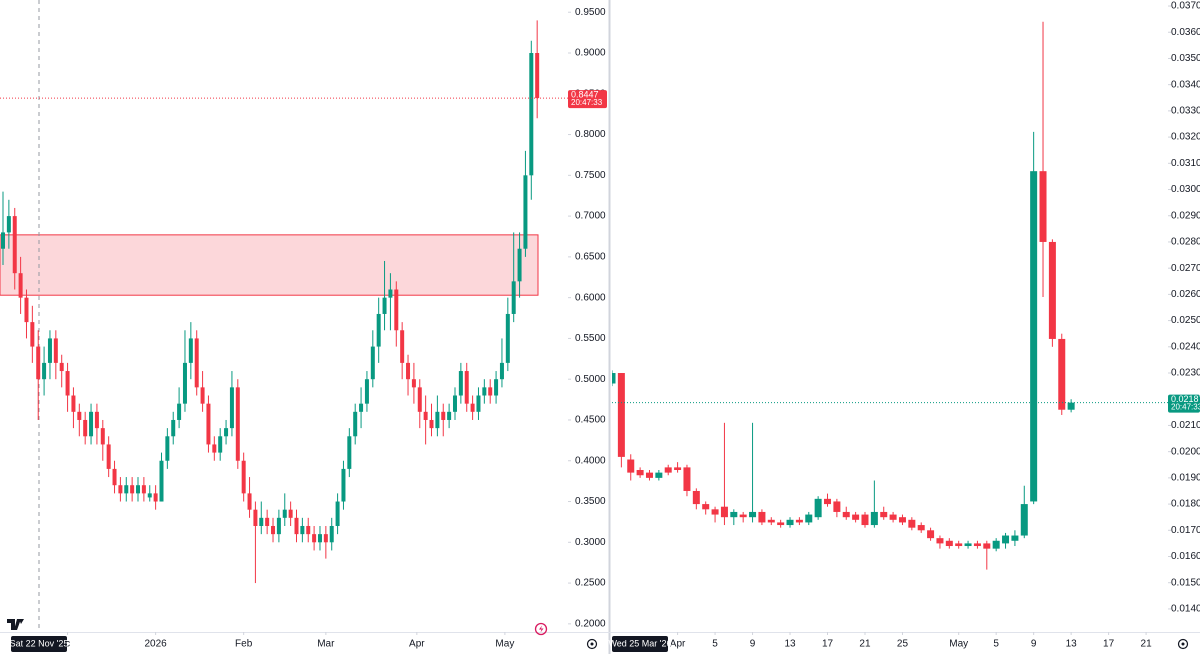 This screenshot has height=654, width=1200. What do you see at coordinates (590, 338) in the screenshot?
I see `y-tick-label: 0.5500` at bounding box center [590, 338].